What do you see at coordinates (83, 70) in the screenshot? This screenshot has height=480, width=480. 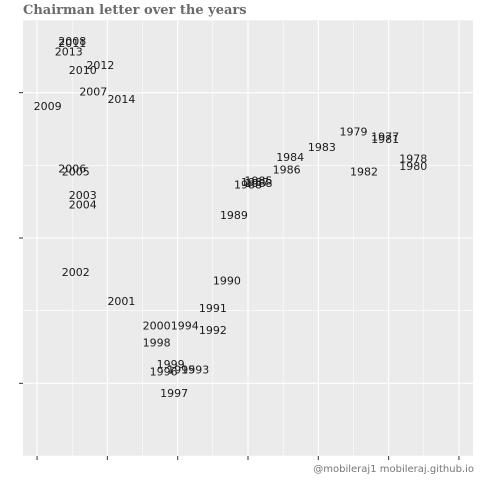 I see `year-label: 2010` at bounding box center [83, 70].